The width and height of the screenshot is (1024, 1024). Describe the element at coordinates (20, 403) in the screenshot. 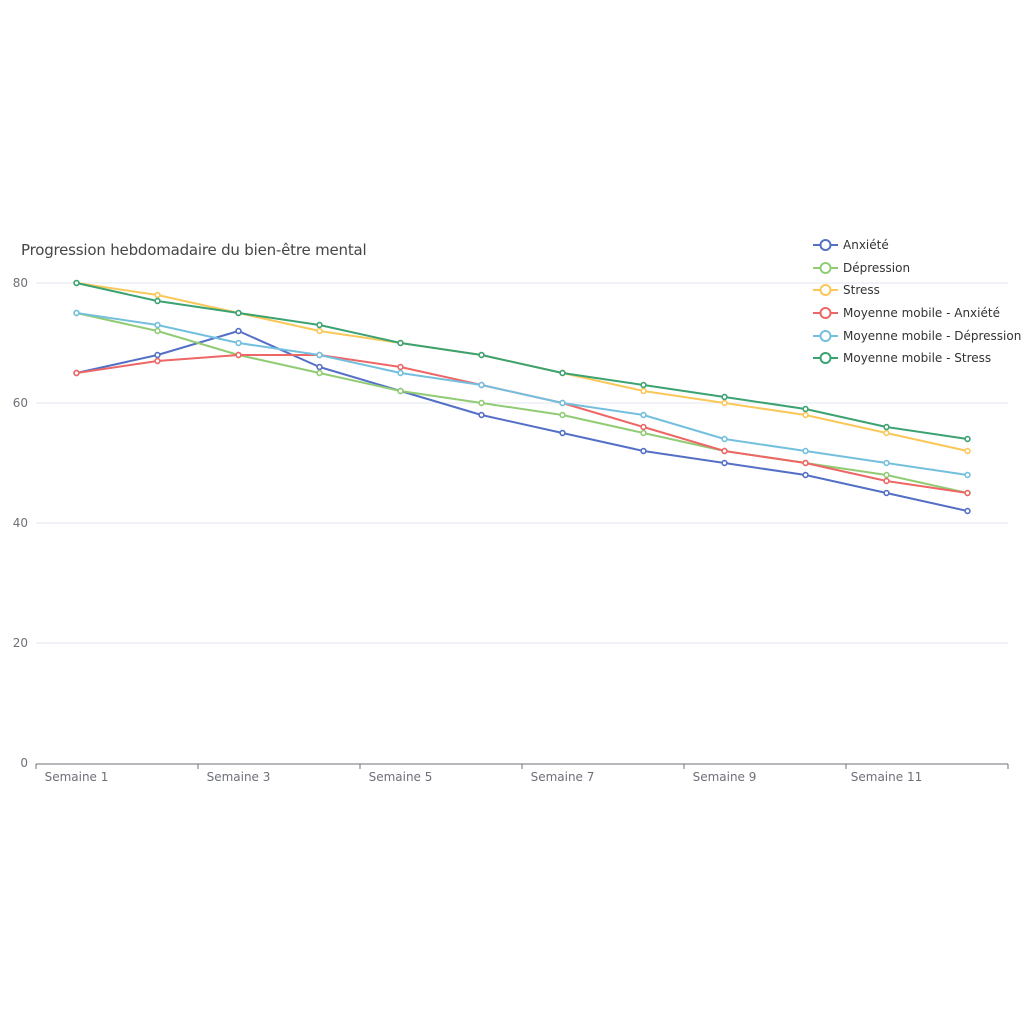

I see `y-tick-label: 60` at that location.